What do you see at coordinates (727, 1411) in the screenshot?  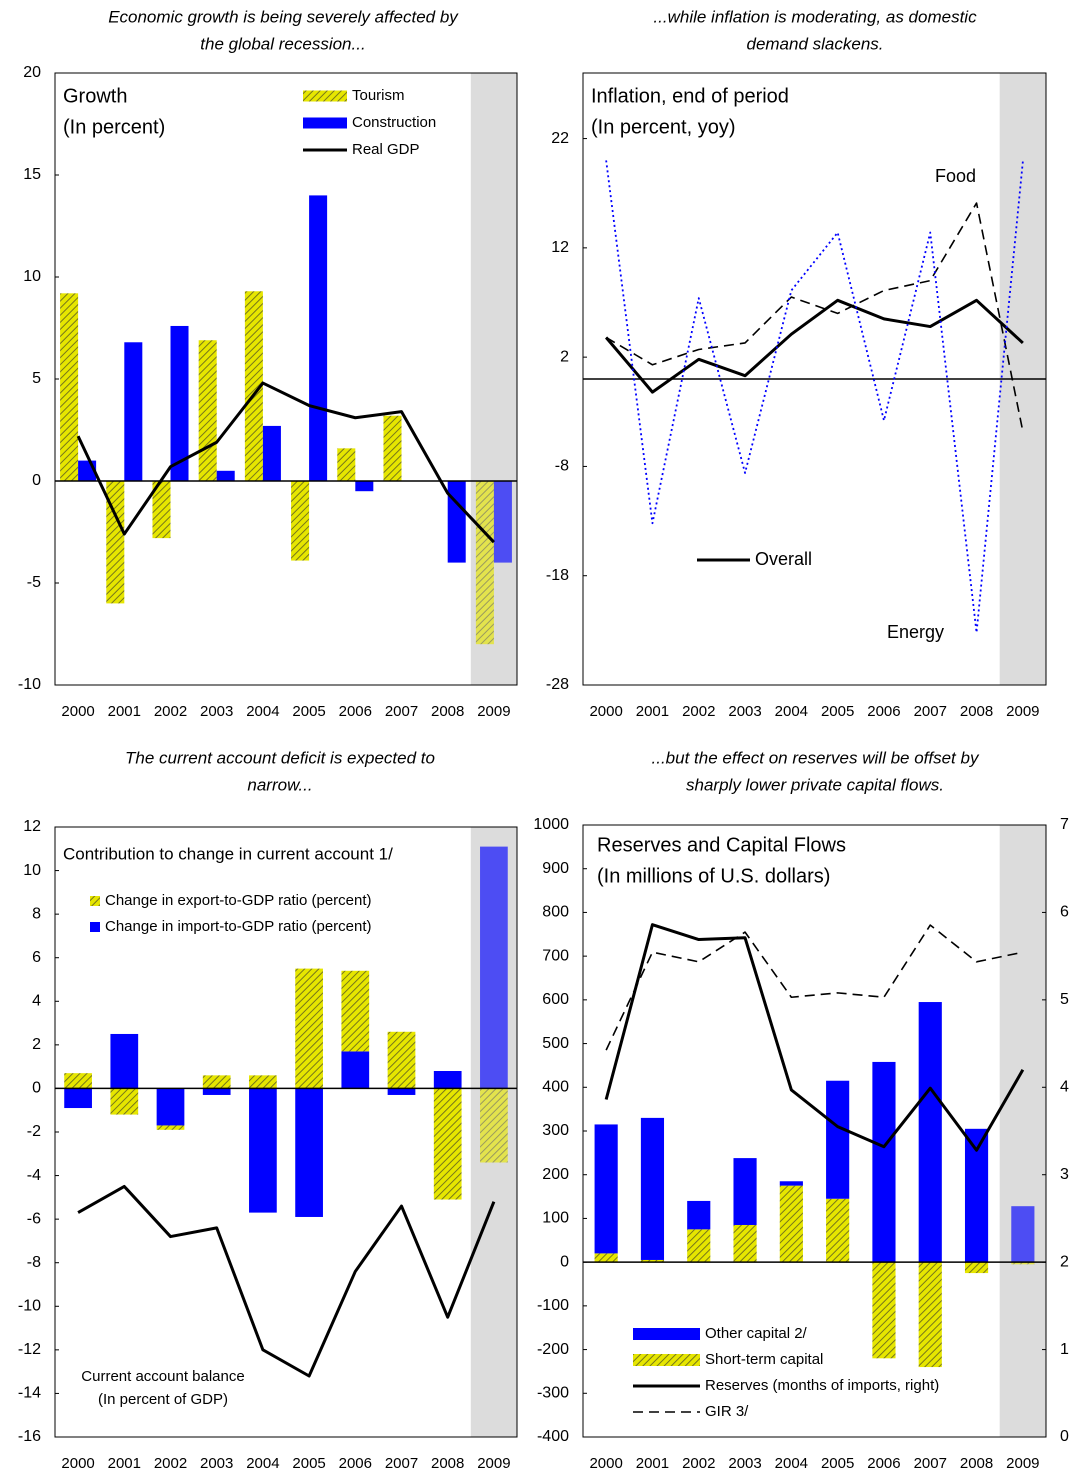 I see `legend-label: GIR 3/` at bounding box center [727, 1411].